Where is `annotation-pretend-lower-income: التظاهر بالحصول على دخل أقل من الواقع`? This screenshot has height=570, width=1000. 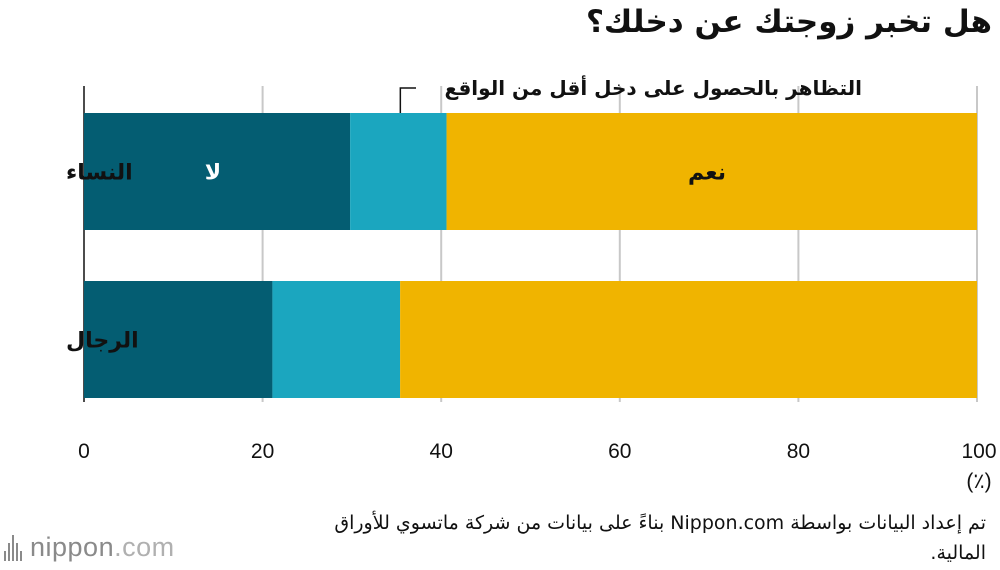 annotation-pretend-lower-income: التظاهر بالحصول على دخل أقل من الواقع is located at coordinates (653, 87).